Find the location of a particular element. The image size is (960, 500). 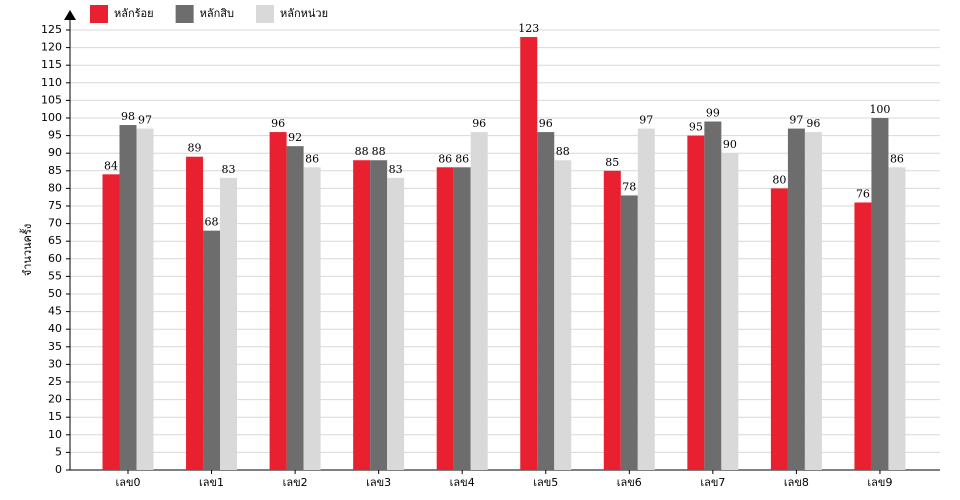

x-tick-label: เลข3 is located at coordinates (378, 482).